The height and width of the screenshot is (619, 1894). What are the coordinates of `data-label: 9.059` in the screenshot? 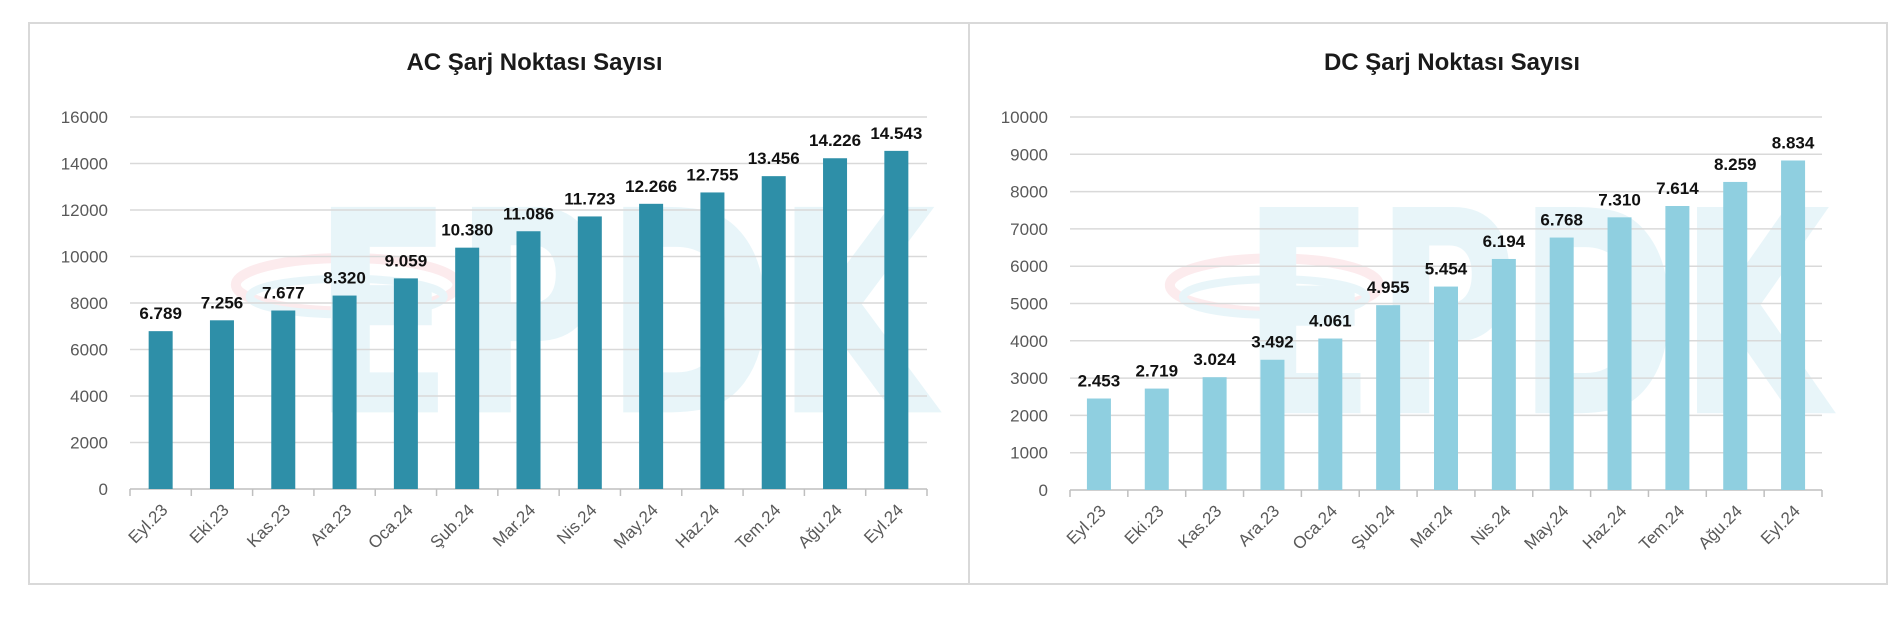 It's located at (406, 260).